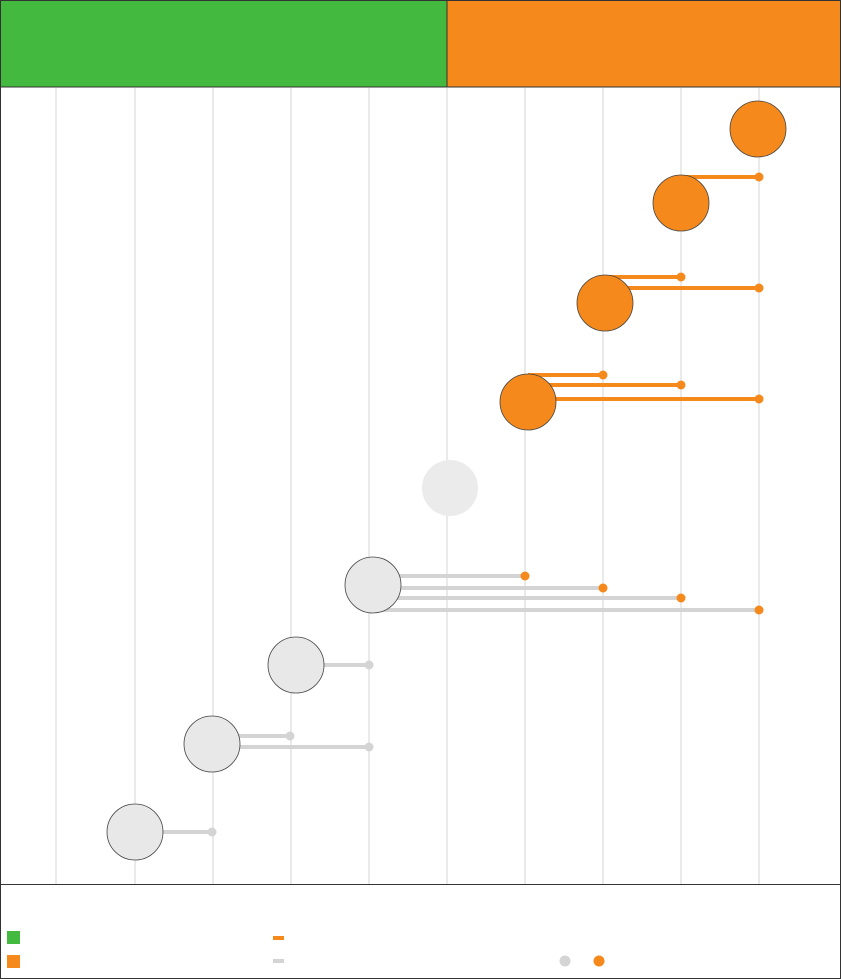  What do you see at coordinates (224, 44) in the screenshot?
I see `header-left` at bounding box center [224, 44].